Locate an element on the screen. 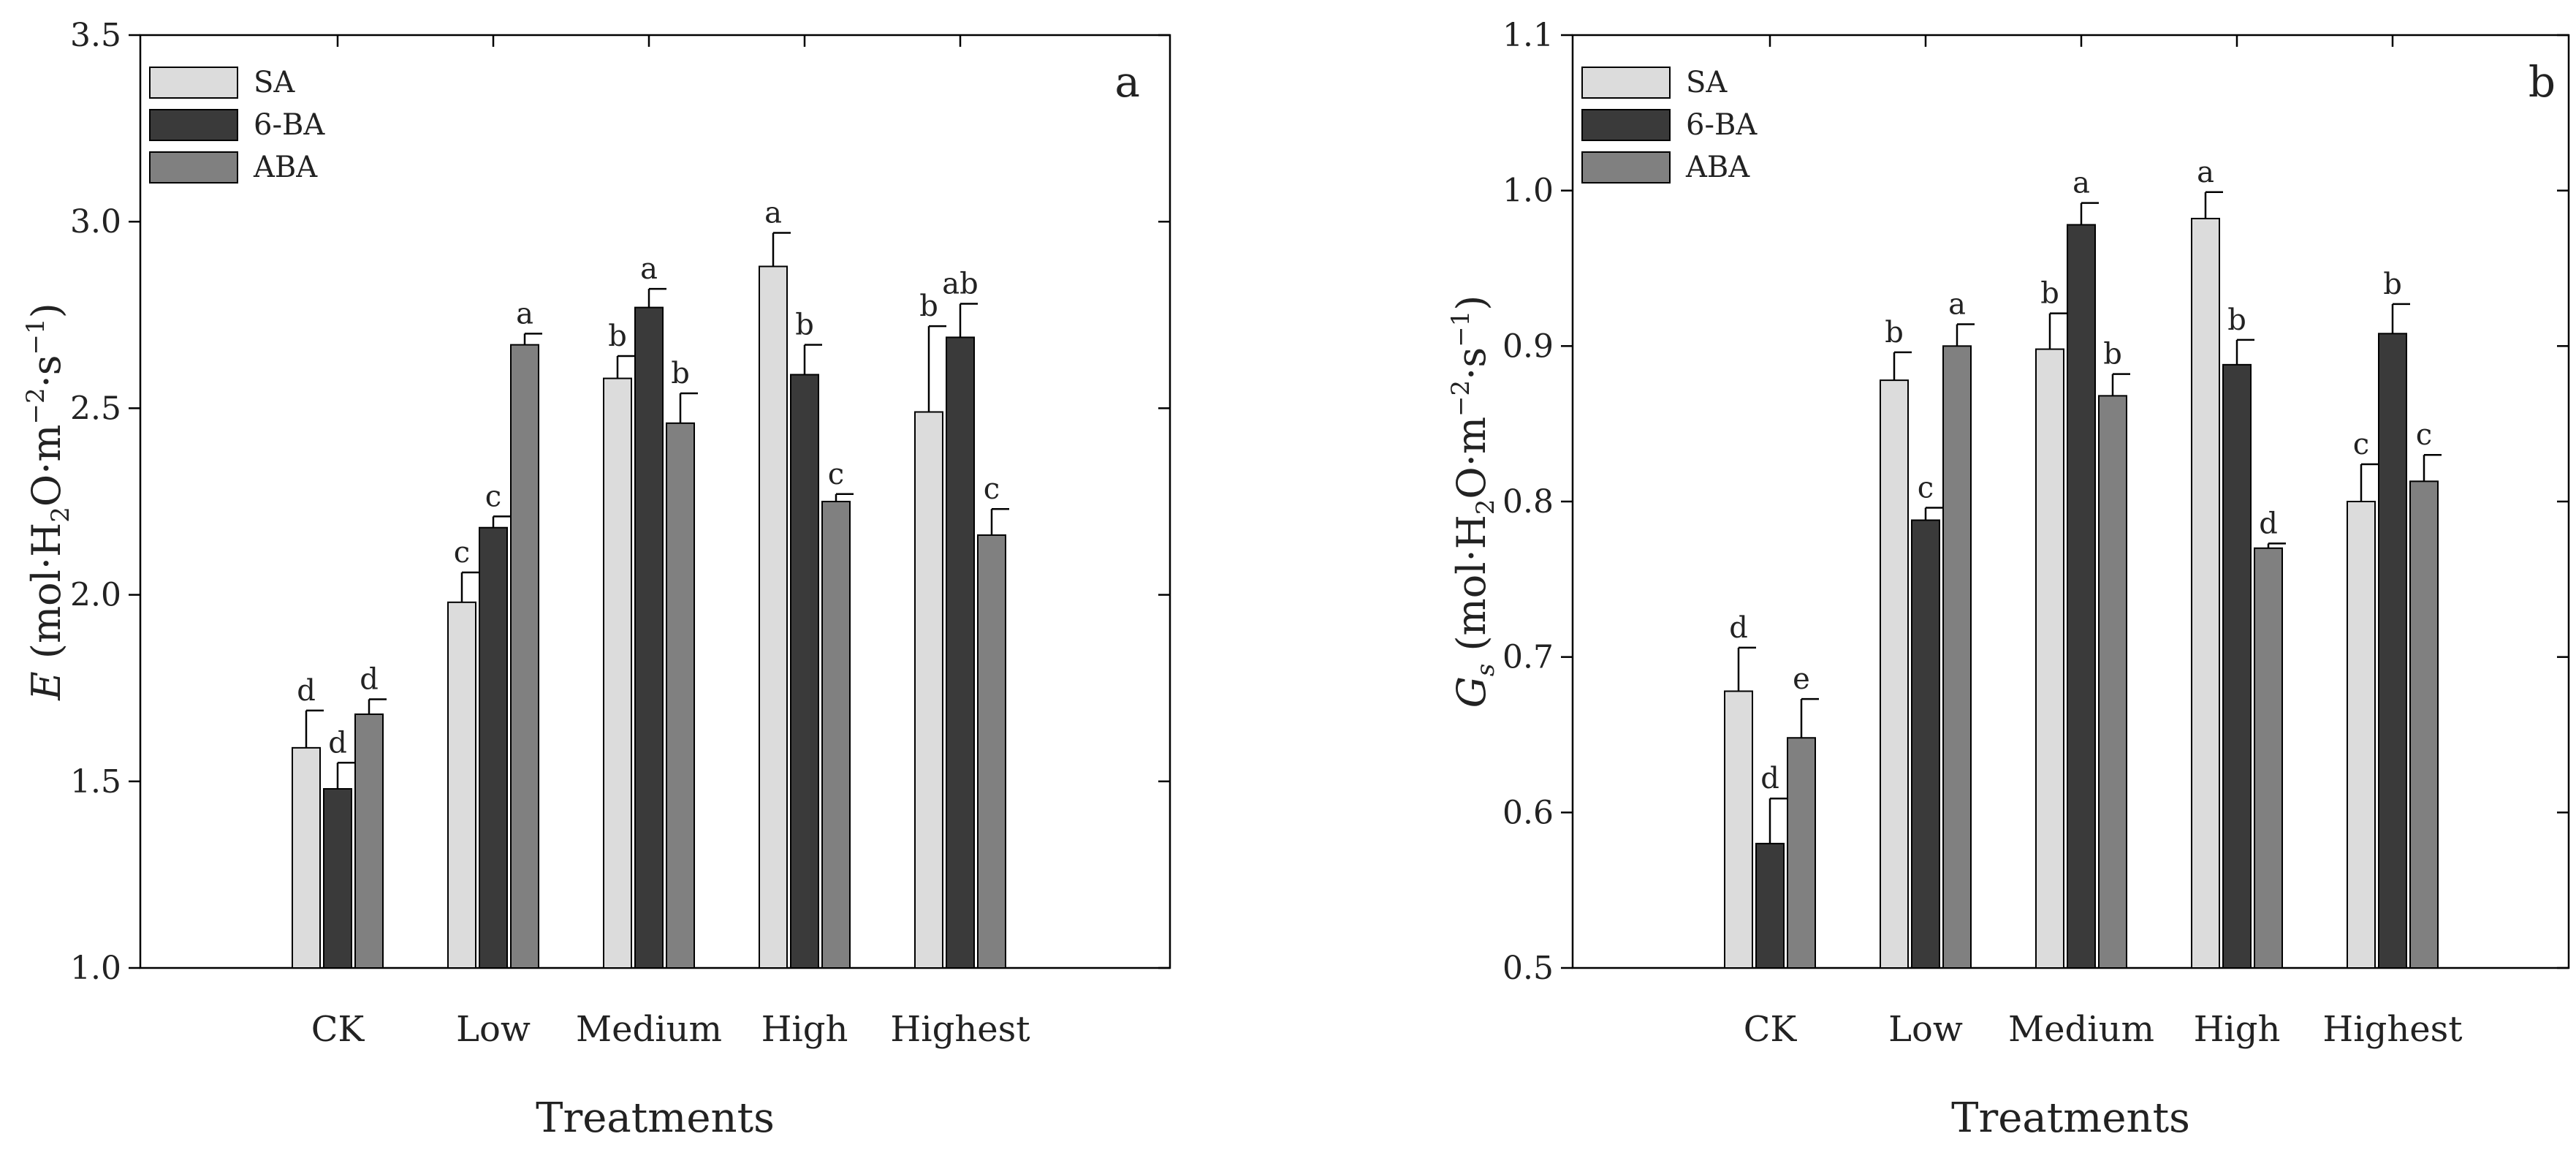 This screenshot has height=1169, width=2576. legend-swatch-6-ba is located at coordinates (1626, 125).